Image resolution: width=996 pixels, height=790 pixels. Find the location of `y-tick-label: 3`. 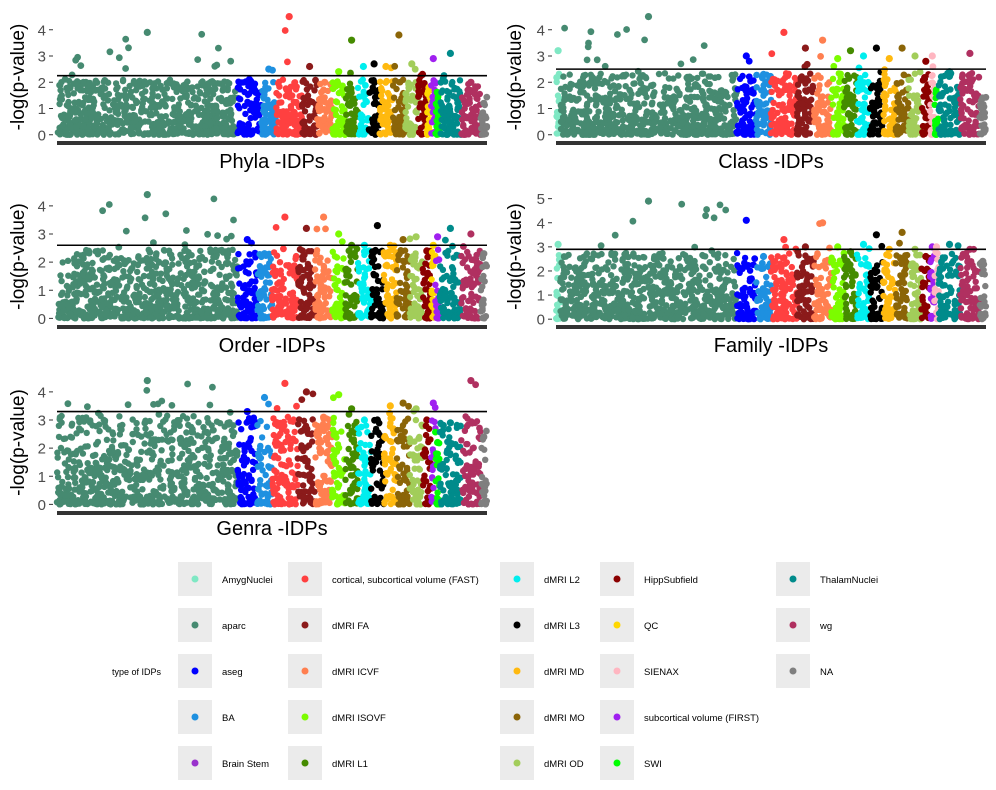

y-tick-label: 3 is located at coordinates (541, 57).